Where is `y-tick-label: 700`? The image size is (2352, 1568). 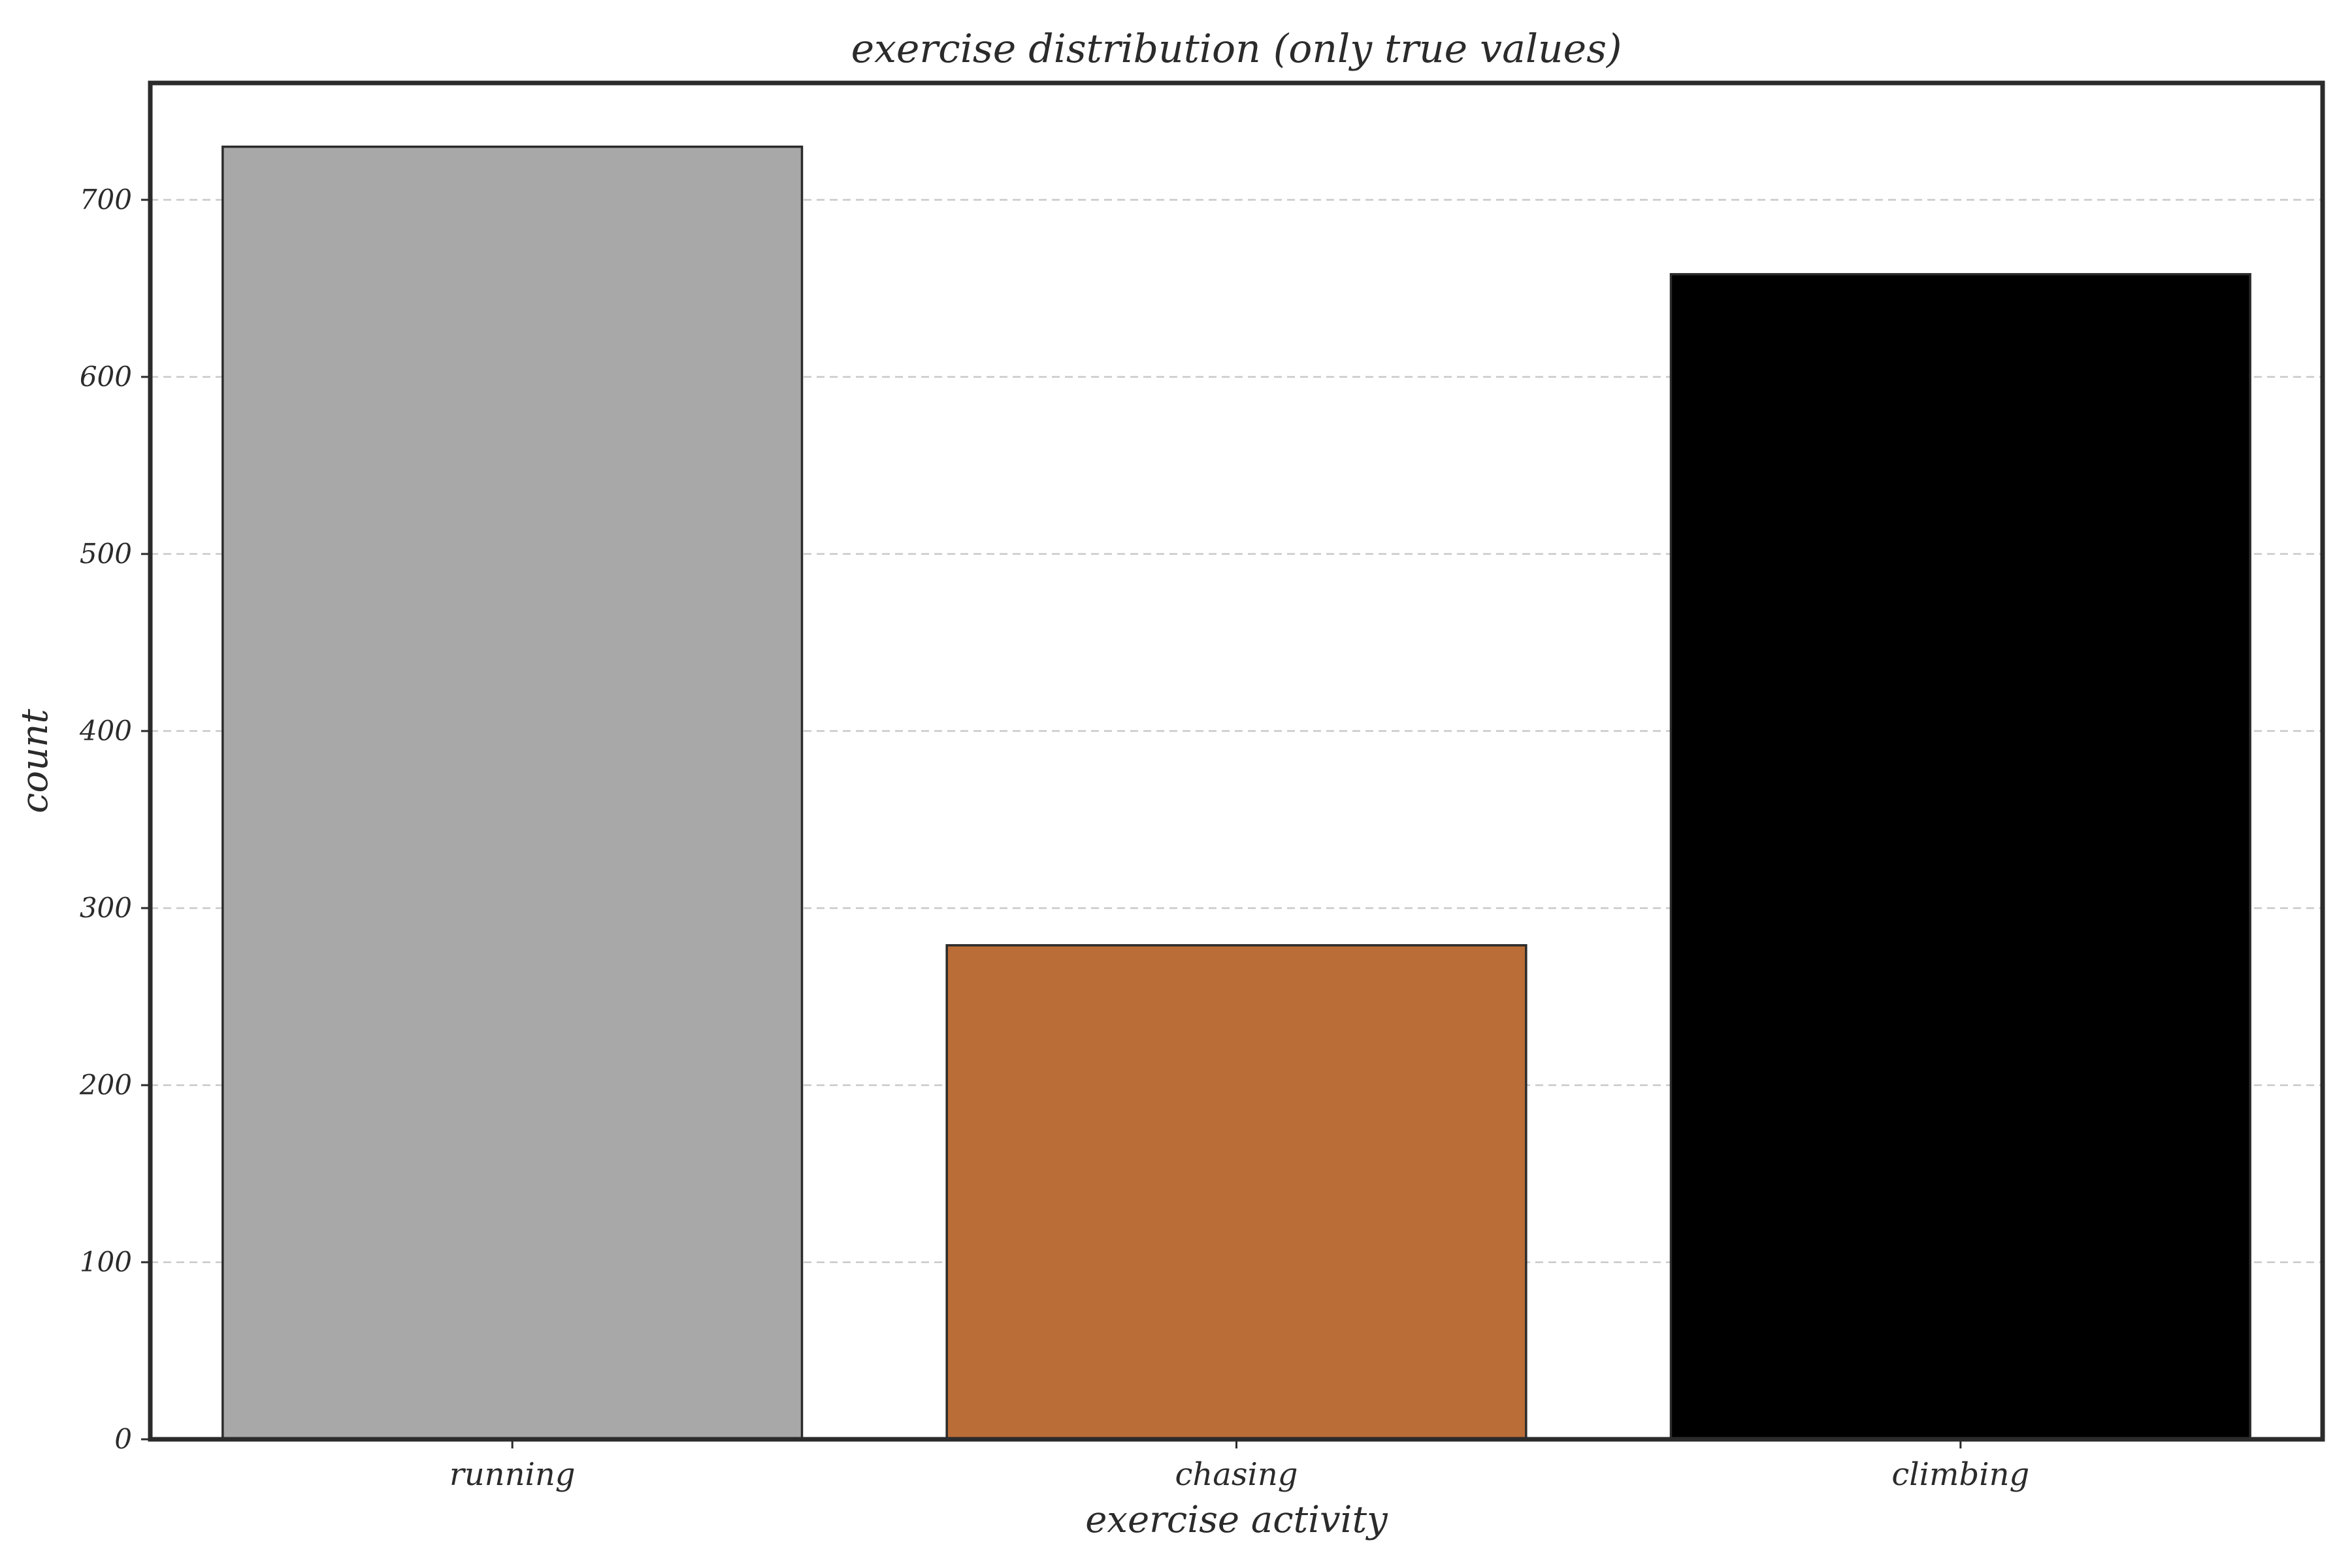 y-tick-label: 700 is located at coordinates (106, 200).